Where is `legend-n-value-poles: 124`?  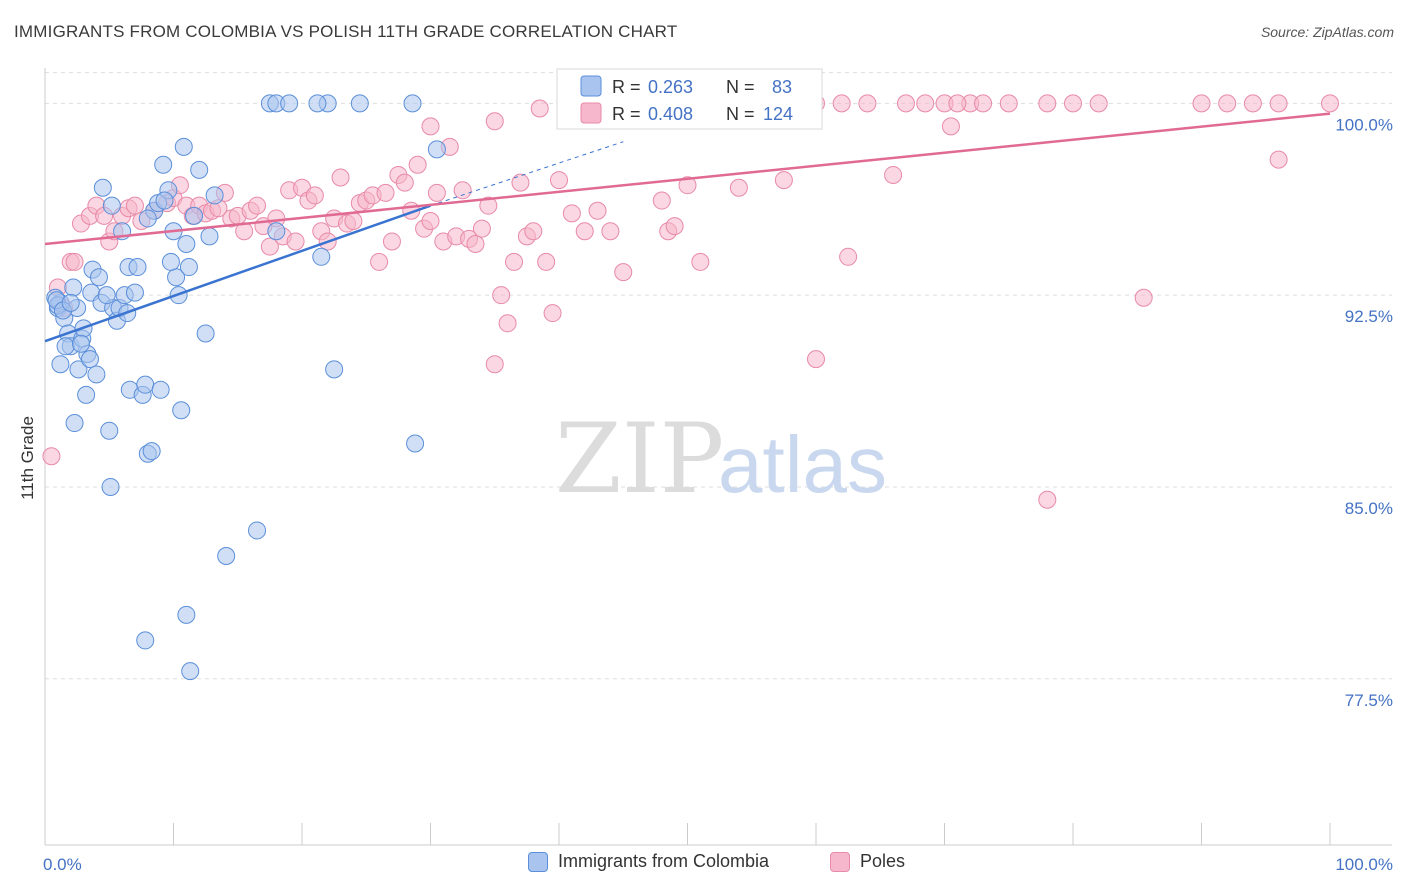
legend-n-value-poles: 124 is located at coordinates (778, 114).